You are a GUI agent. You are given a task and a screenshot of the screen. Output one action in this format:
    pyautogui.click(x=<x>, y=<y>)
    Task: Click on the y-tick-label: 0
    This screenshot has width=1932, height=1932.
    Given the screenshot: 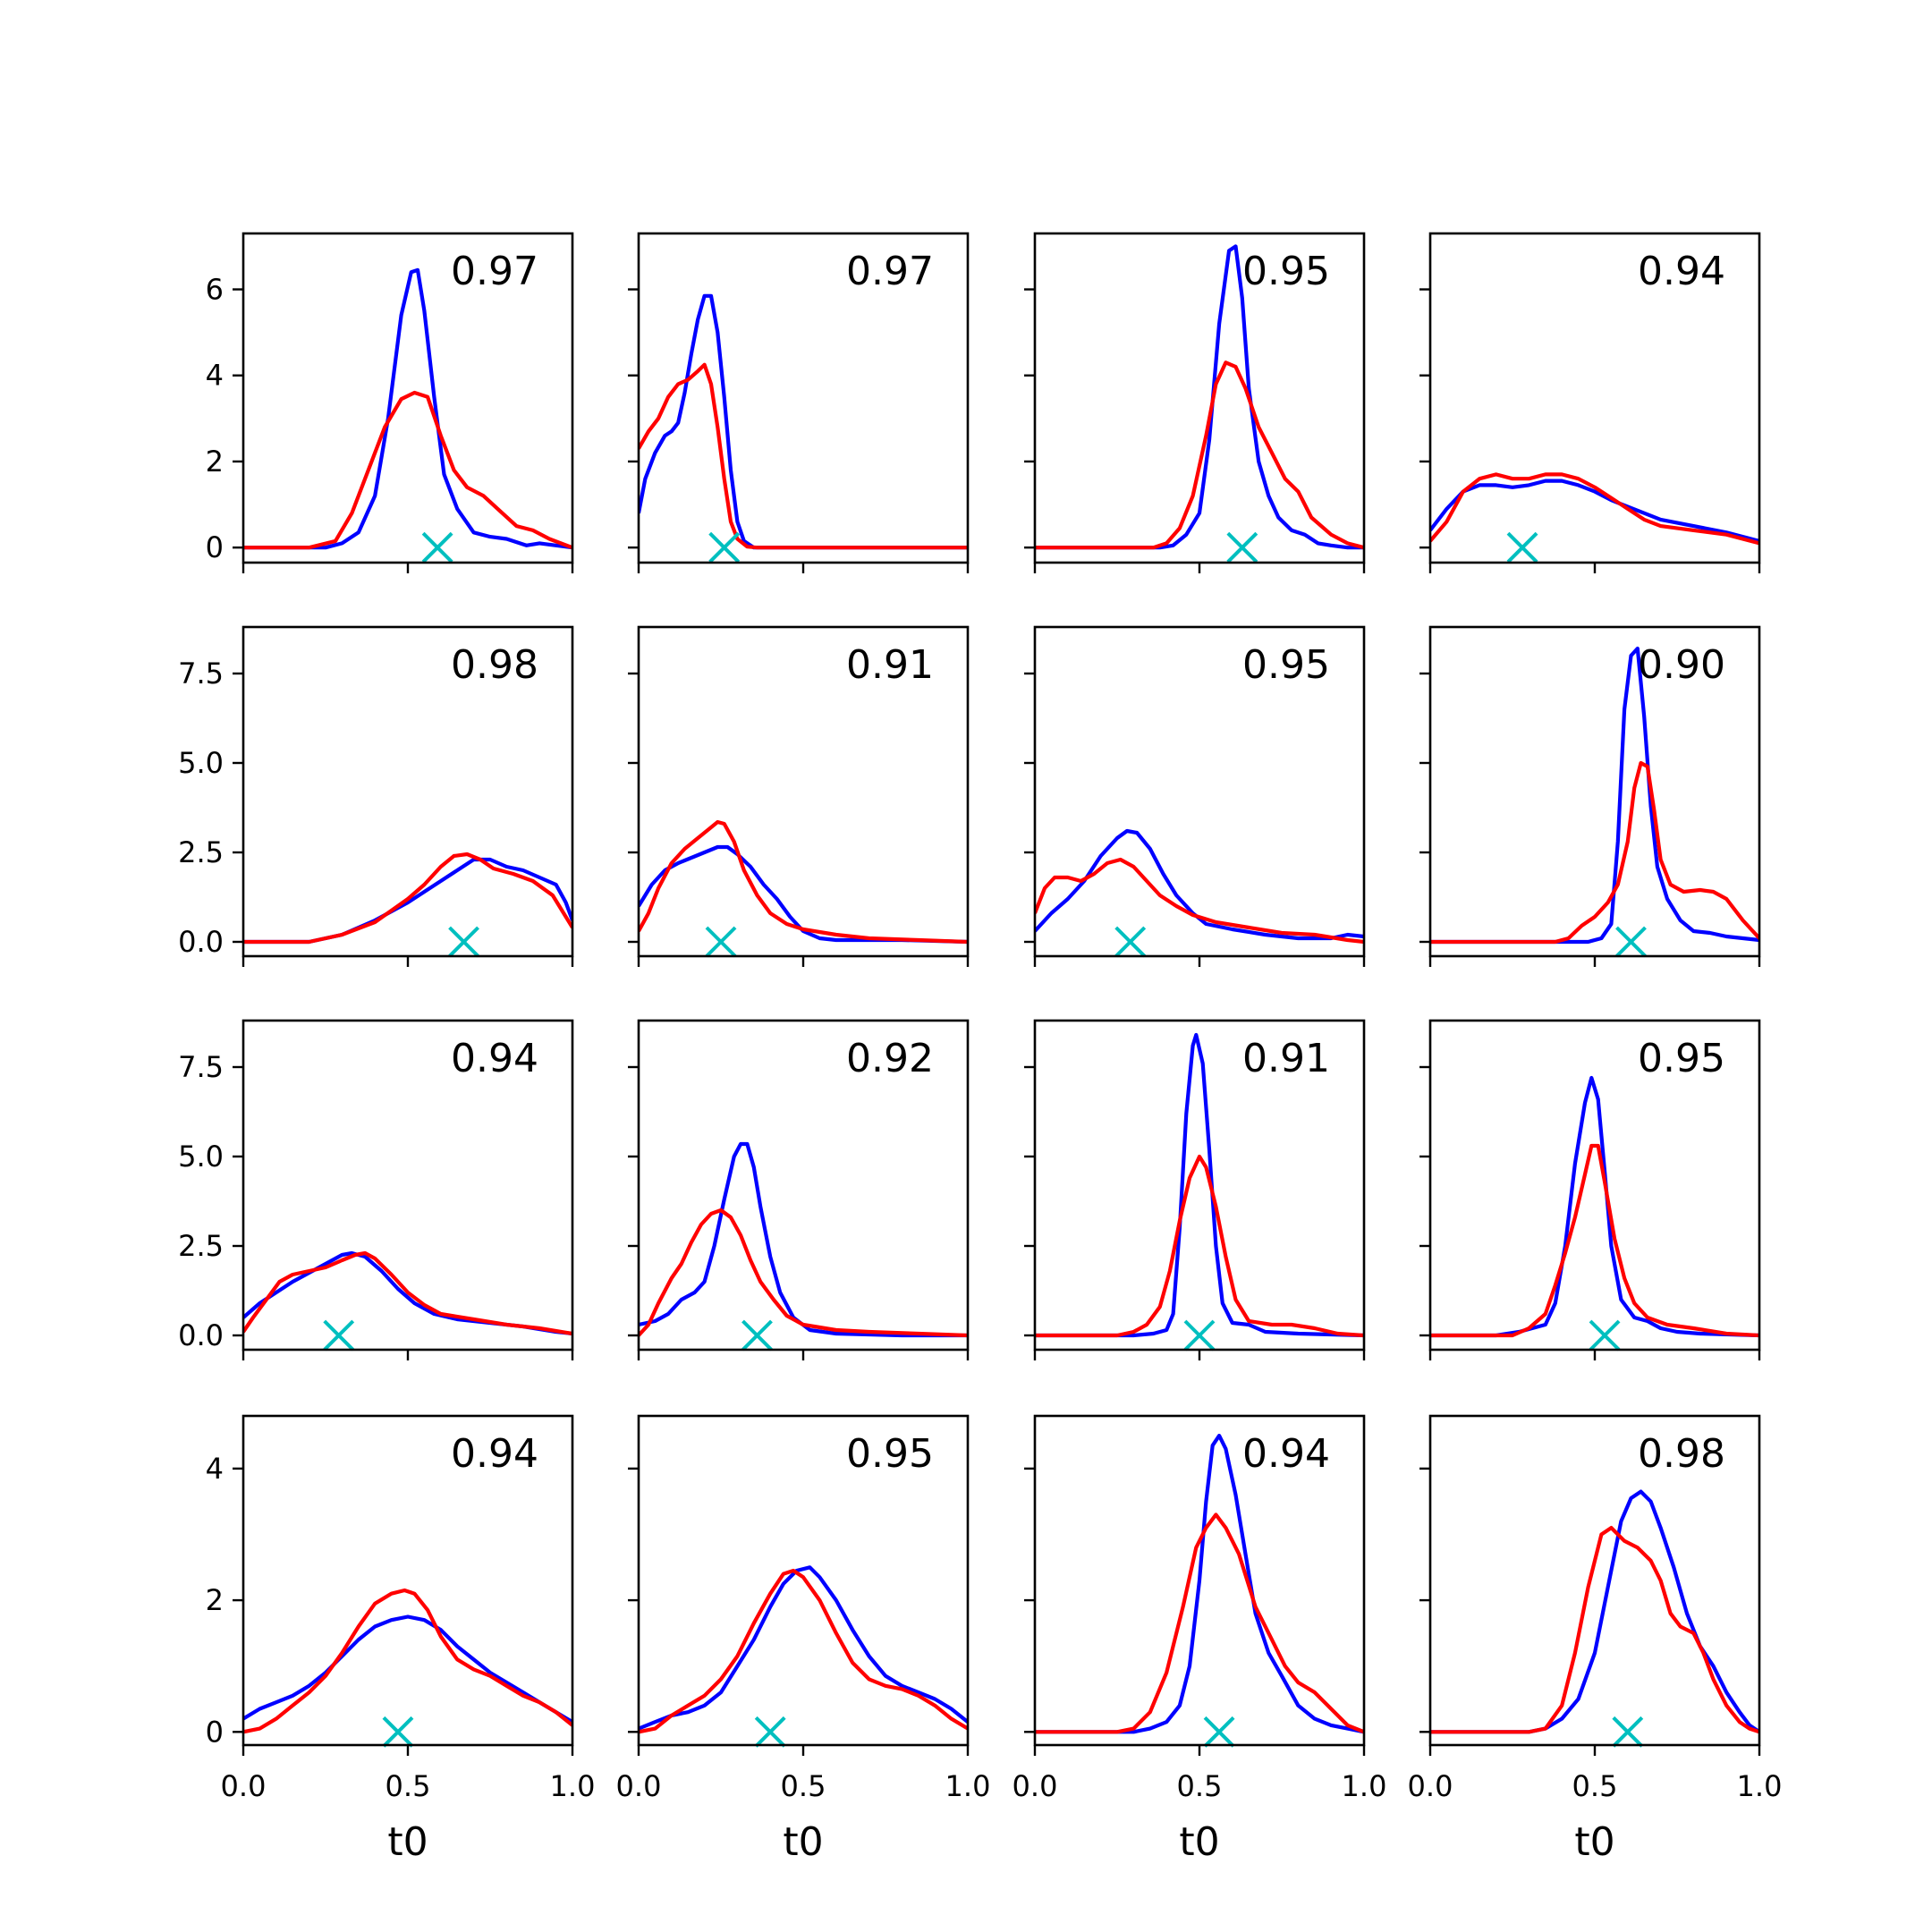 What is the action you would take?
    pyautogui.click(x=215, y=547)
    